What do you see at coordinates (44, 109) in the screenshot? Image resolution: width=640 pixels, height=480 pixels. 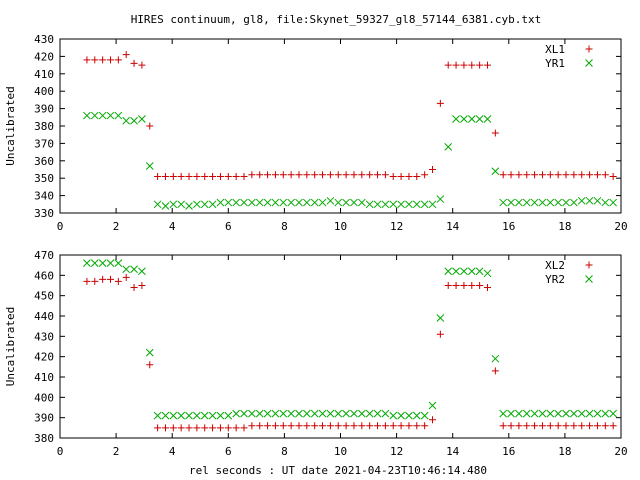 I see `y-tick-label: 390` at bounding box center [44, 109].